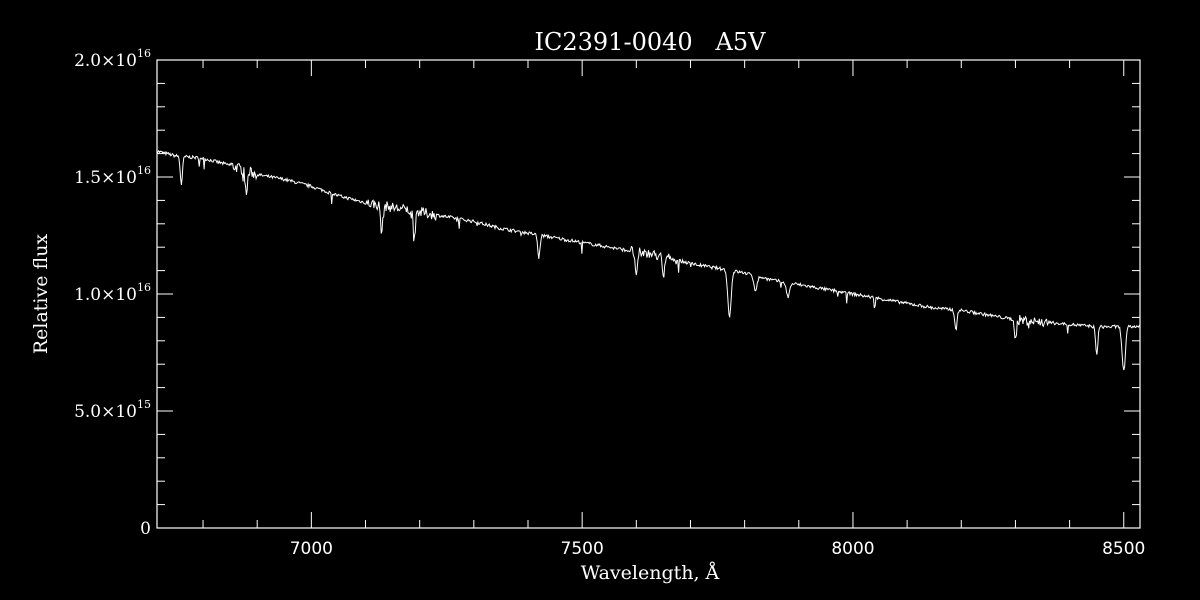 Image resolution: width=1200 pixels, height=600 pixels. I want to click on x-tick-labels: 7000 7500 8000 8500, so click(718, 549).